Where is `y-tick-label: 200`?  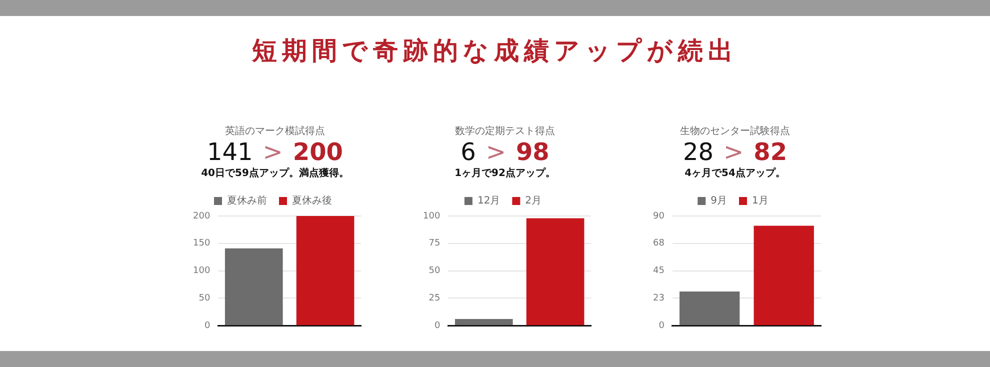
y-tick-label: 200 is located at coordinates (201, 216).